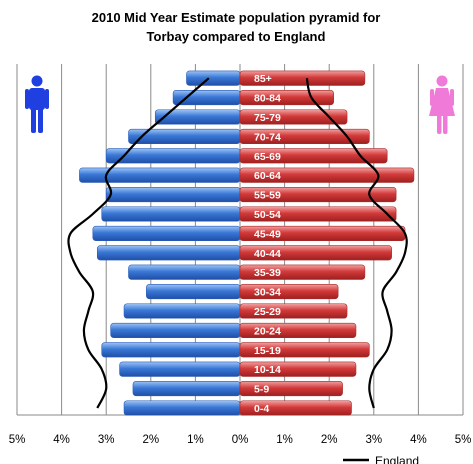 The height and width of the screenshot is (464, 473). Describe the element at coordinates (213, 78) in the screenshot. I see `bar-male-85+` at that location.